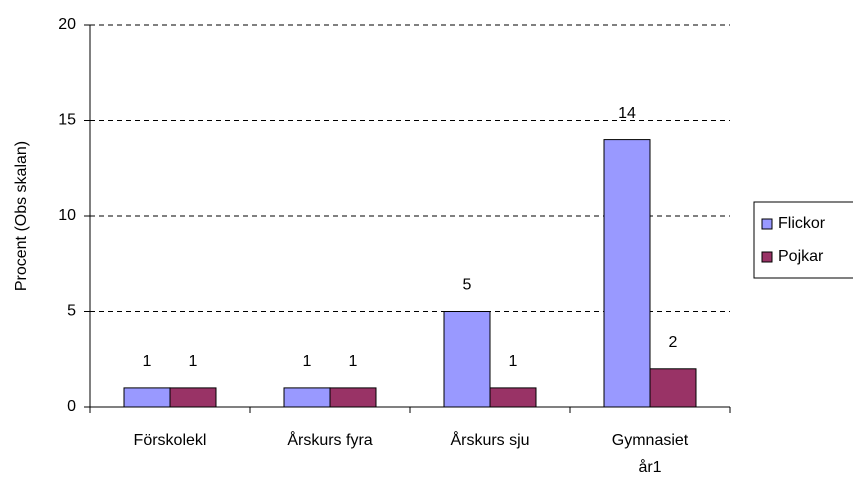 This screenshot has height=484, width=853. I want to click on y-tick-label: 5, so click(71, 311).